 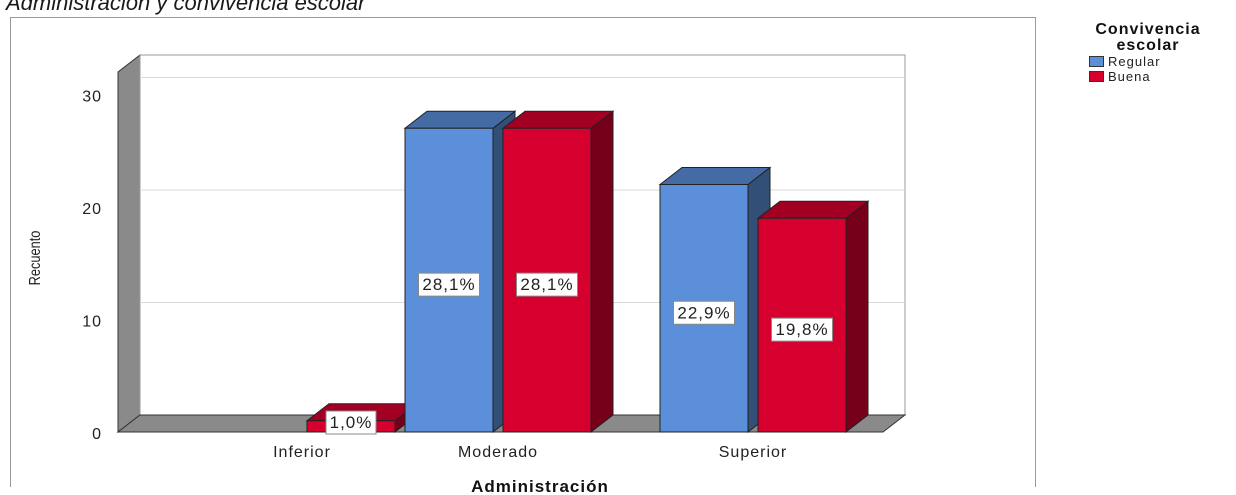 I want to click on y-axis-label: Recuento, so click(x=36, y=258).